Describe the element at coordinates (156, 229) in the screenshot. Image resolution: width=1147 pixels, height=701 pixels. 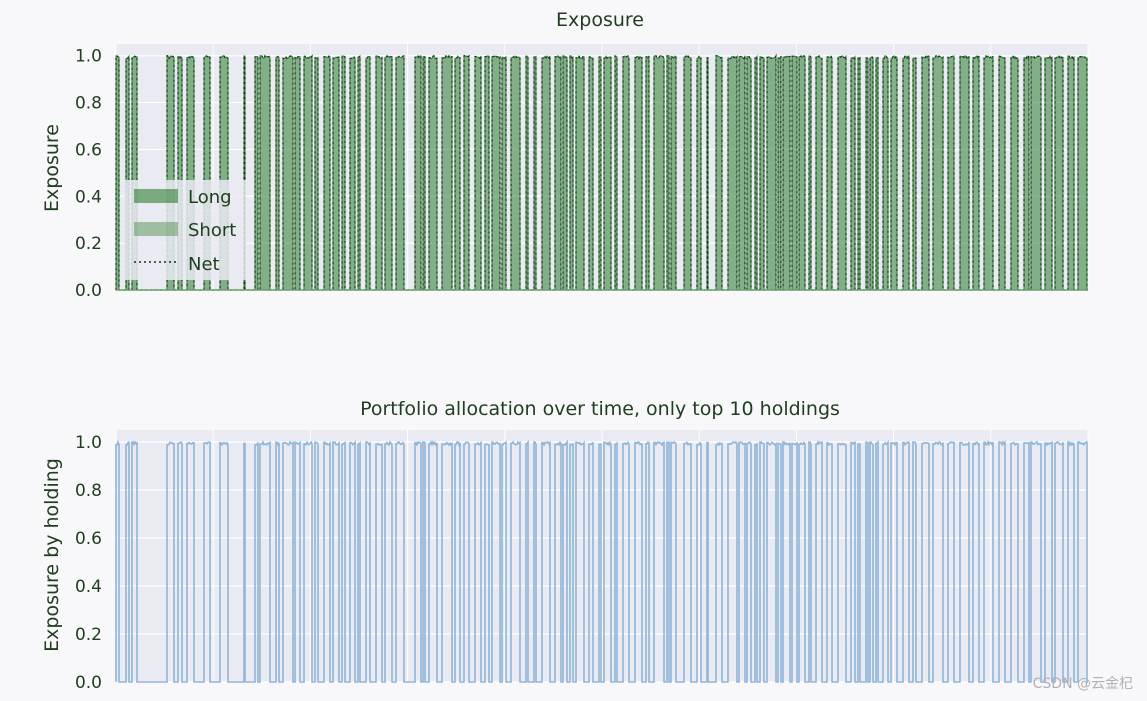
I see `legend-swatch-short` at that location.